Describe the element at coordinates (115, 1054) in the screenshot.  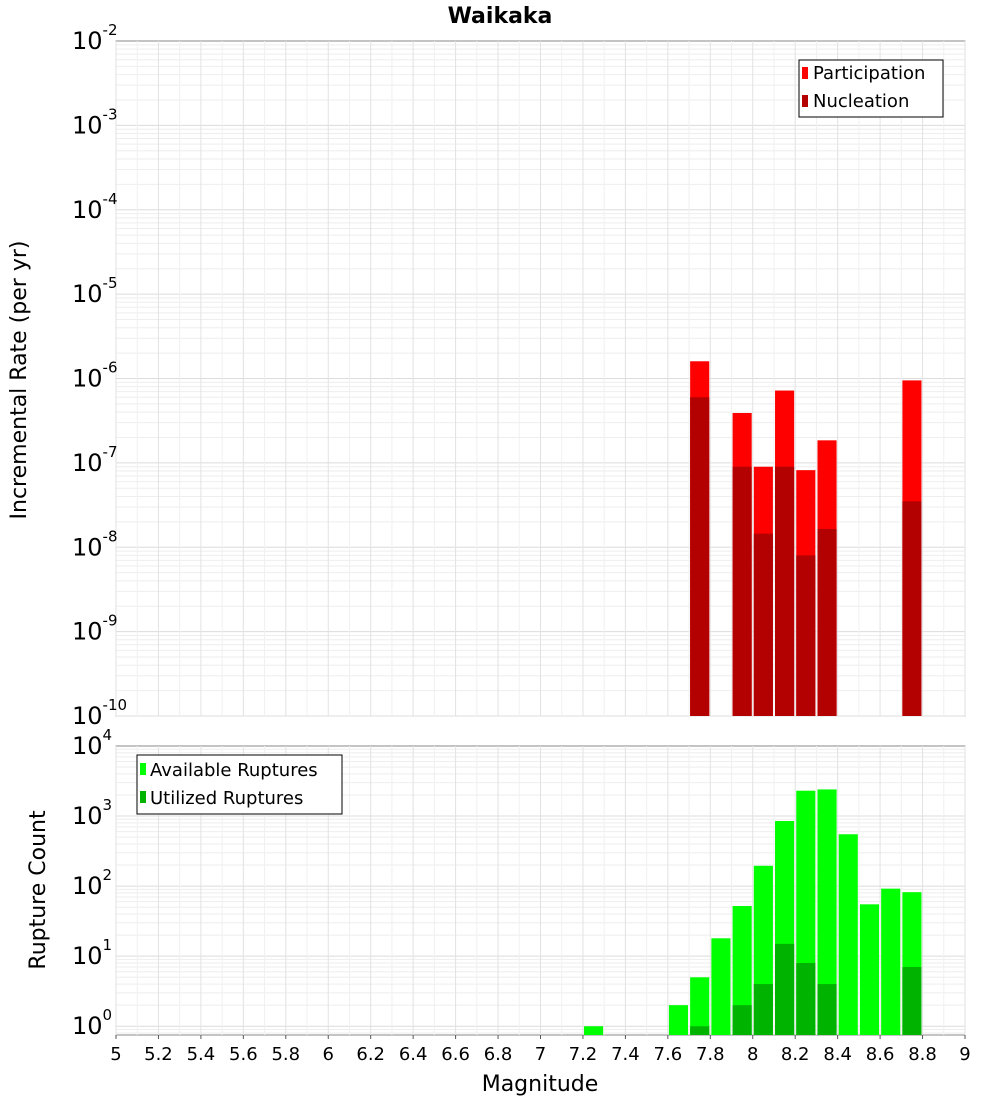
I see `x-tick-label: 5` at that location.